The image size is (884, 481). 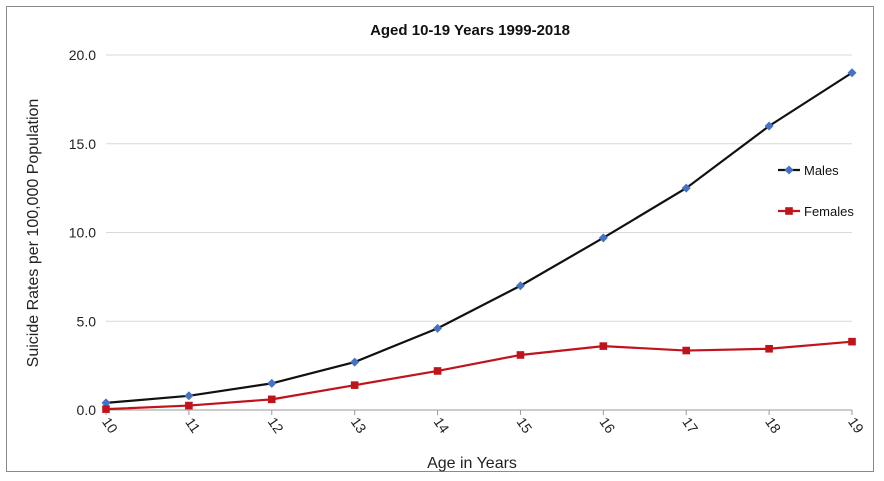 What do you see at coordinates (193, 425) in the screenshot?
I see `x-tick-label: 11` at bounding box center [193, 425].